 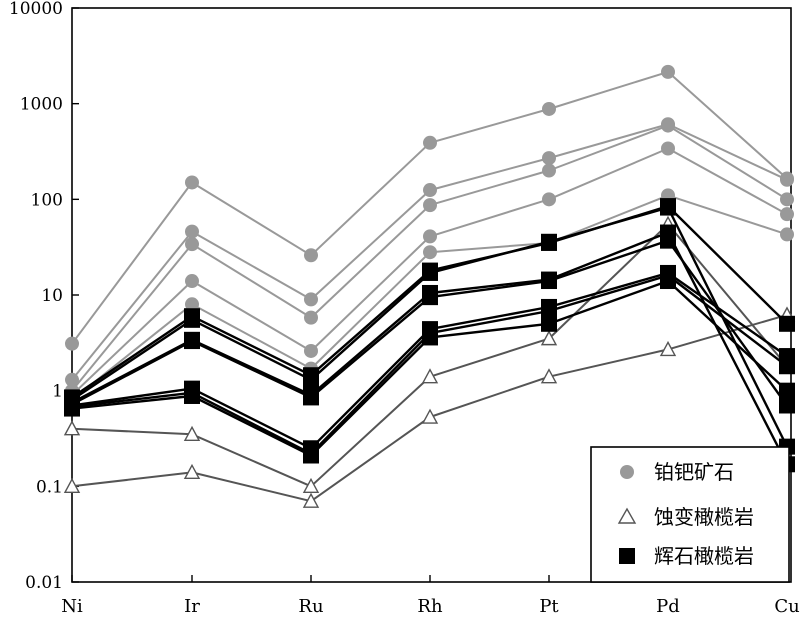 I want to click on x-tick-label: Ir, so click(x=192, y=606).